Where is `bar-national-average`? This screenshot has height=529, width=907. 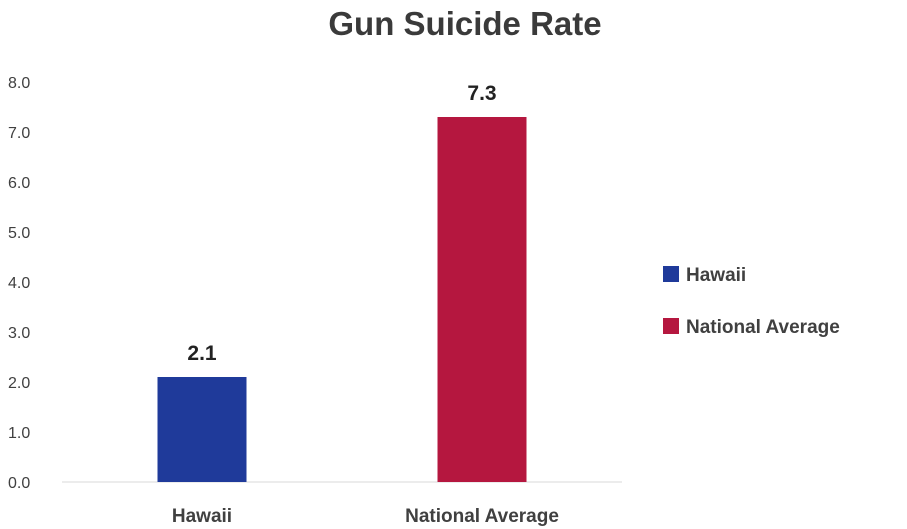
bar-national-average is located at coordinates (482, 299).